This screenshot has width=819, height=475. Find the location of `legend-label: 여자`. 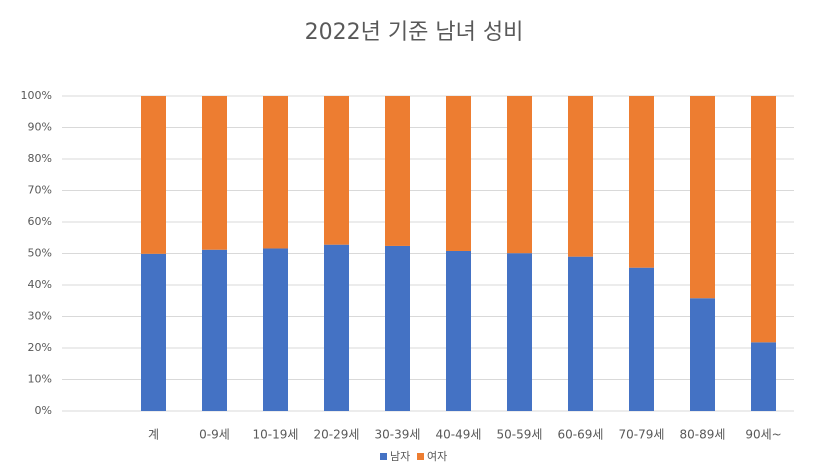

legend-label: 여자 is located at coordinates (437, 456).